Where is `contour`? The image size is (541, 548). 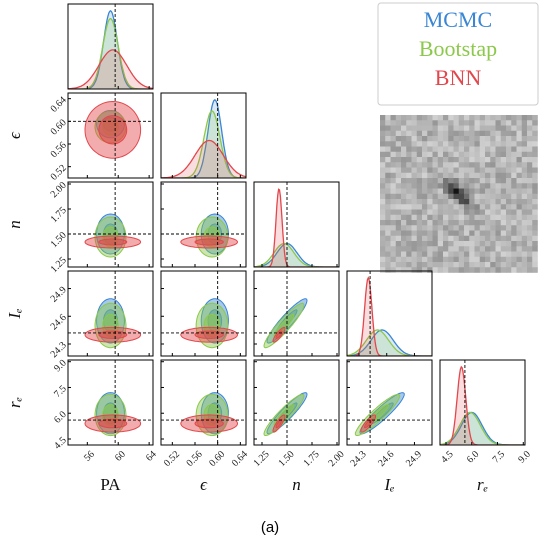 contour is located at coordinates (209, 242).